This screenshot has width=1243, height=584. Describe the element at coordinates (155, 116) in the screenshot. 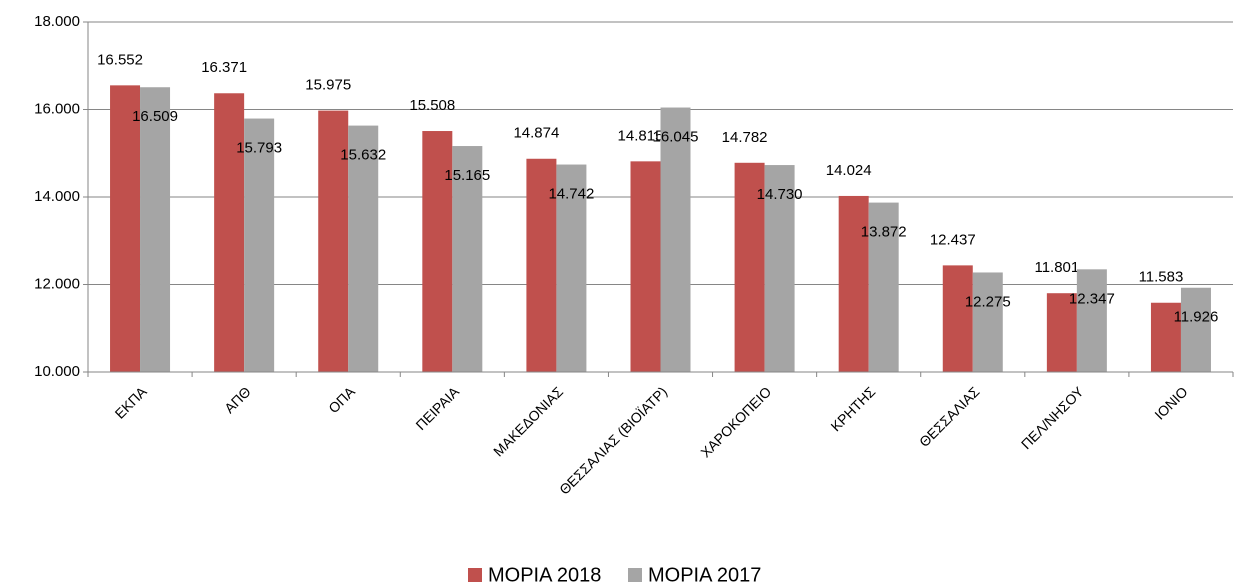

I see `data-label: 16.509` at that location.